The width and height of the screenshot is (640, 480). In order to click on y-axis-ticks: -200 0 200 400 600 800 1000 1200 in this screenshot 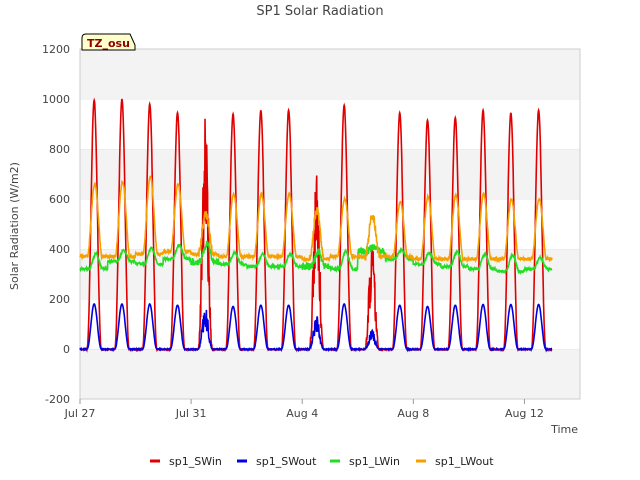, I will do `click(56, 224)`.